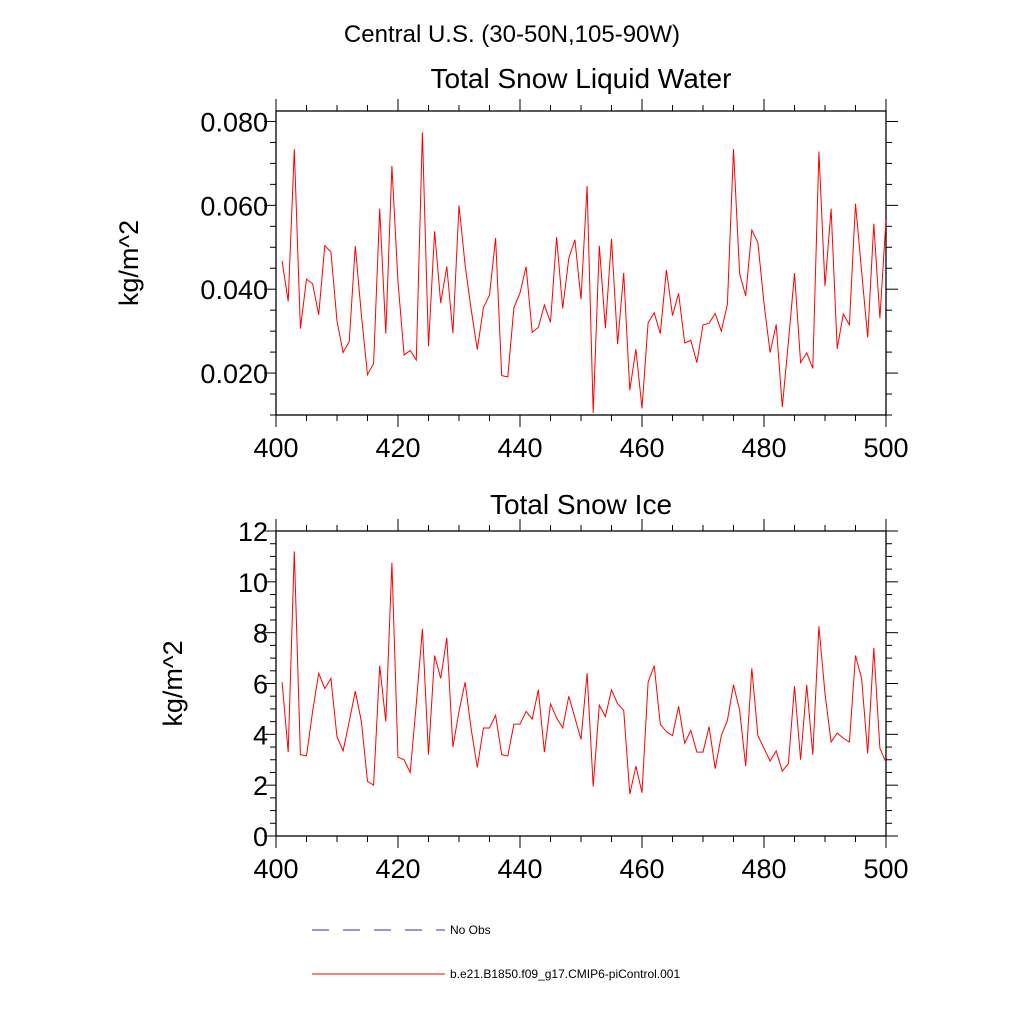 This screenshot has height=1024, width=1024. Describe the element at coordinates (260, 786) in the screenshot. I see `y-tick-label: 2` at that location.